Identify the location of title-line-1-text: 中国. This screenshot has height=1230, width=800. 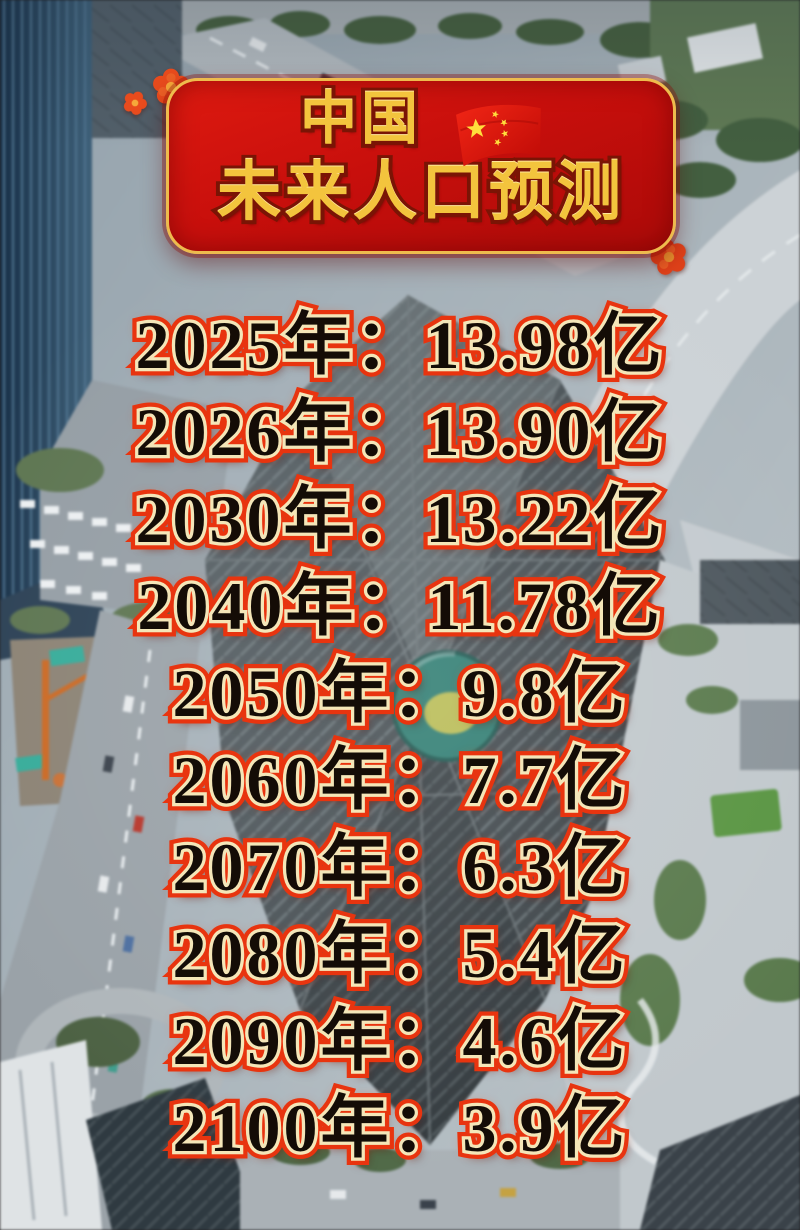
(361, 119).